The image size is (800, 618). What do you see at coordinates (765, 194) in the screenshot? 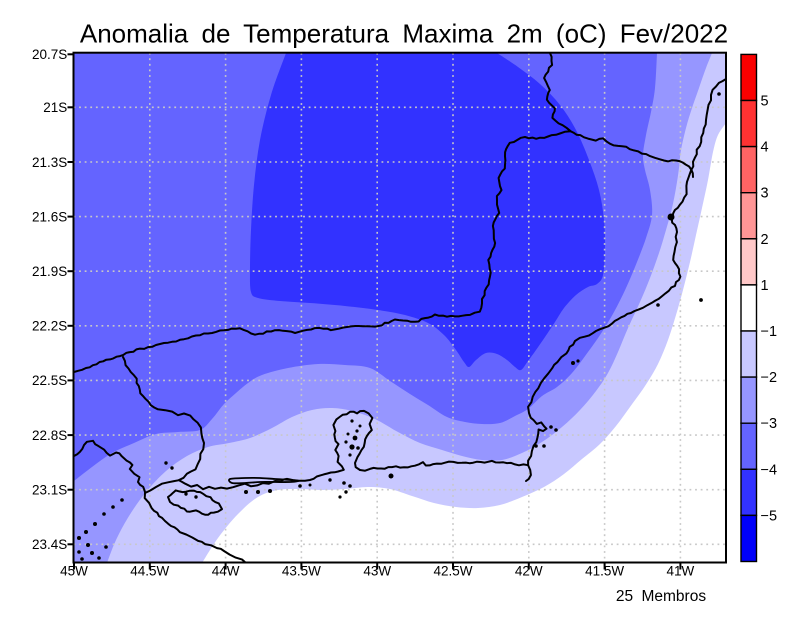
I see `svg-text: 3` at bounding box center [765, 194].